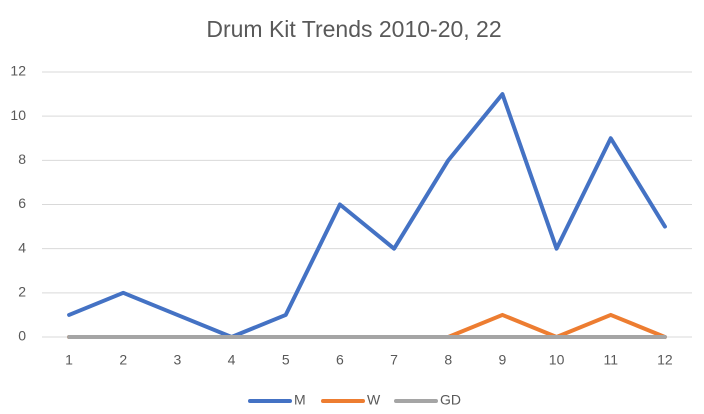  What do you see at coordinates (22, 292) in the screenshot?
I see `y-tick-label: 2` at bounding box center [22, 292].